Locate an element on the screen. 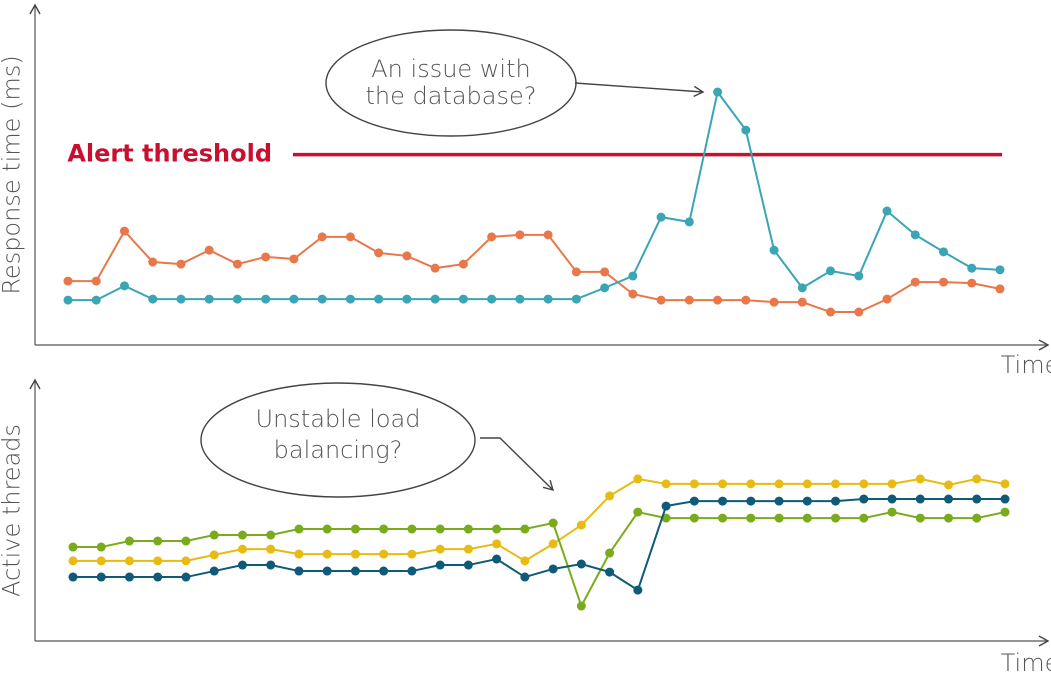 The image size is (1051, 674). x-axis-label: Time is located at coordinates (1026, 365).